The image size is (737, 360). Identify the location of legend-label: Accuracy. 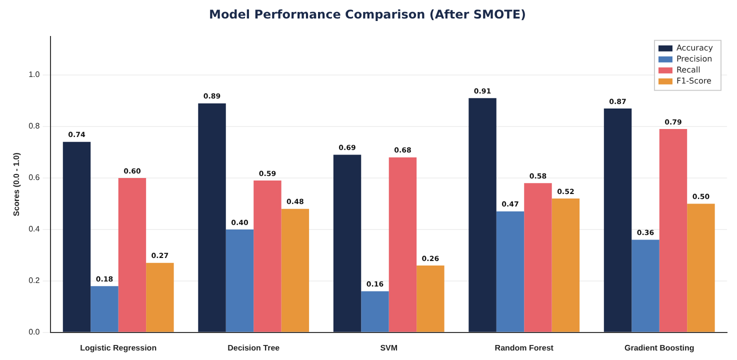
(695, 47).